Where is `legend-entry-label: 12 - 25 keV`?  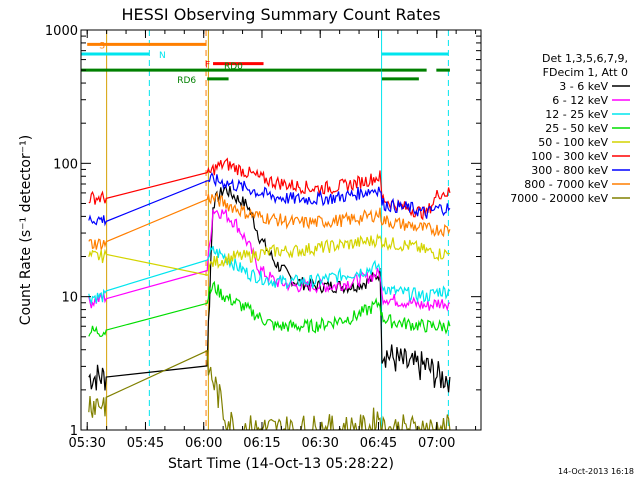 legend-entry-label: 12 - 25 keV is located at coordinates (576, 114).